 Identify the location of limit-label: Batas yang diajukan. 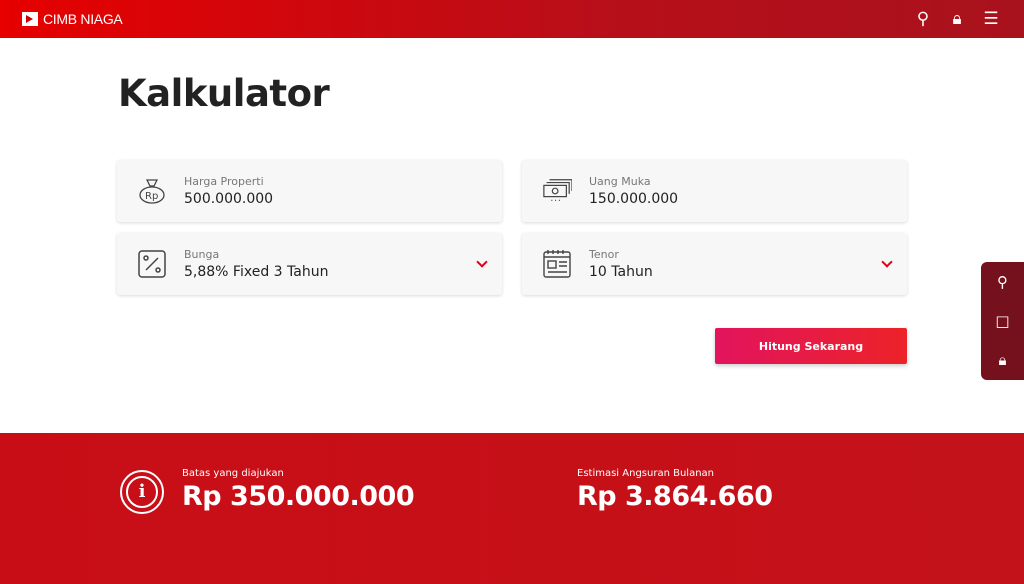
(233, 473).